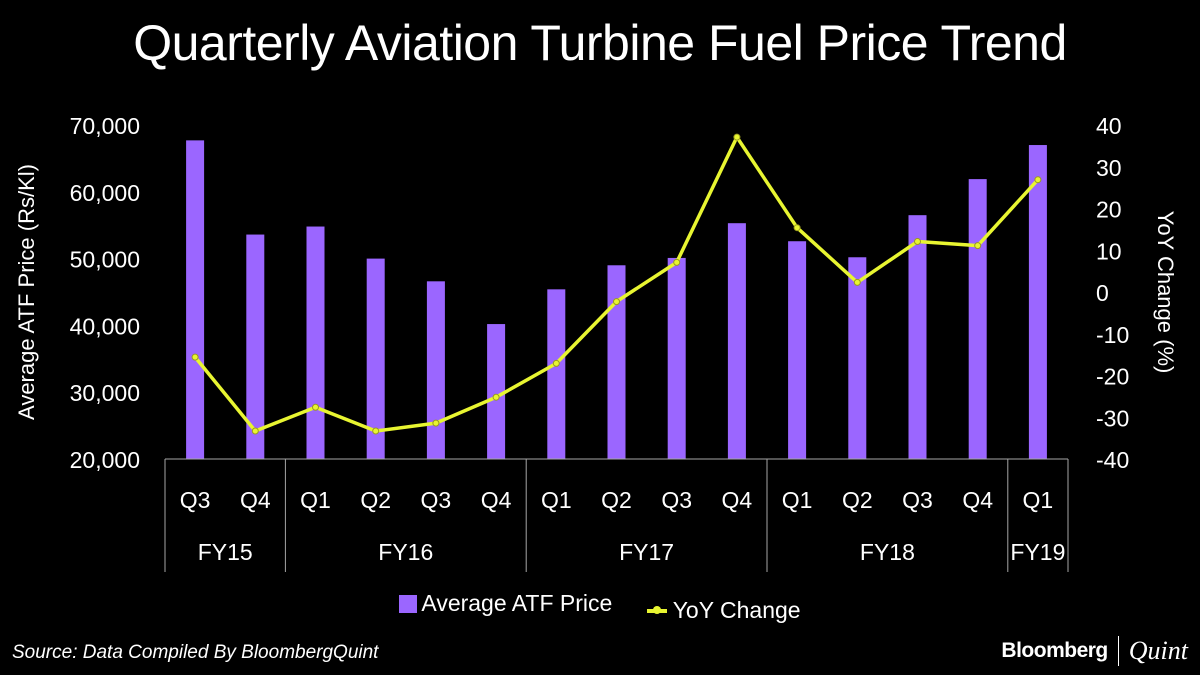  I want to click on y2-tick-label: -40, so click(1112, 460).